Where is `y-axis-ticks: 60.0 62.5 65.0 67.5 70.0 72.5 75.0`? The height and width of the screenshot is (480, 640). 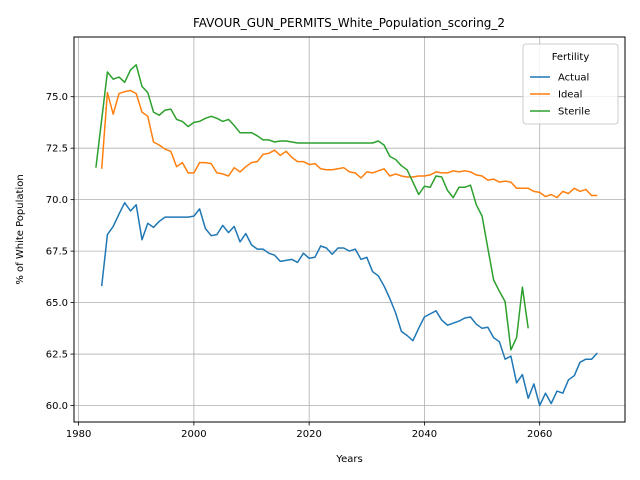 y-axis-ticks: 60.0 62.5 65.0 67.5 70.0 72.5 75.0 is located at coordinates (60, 252).